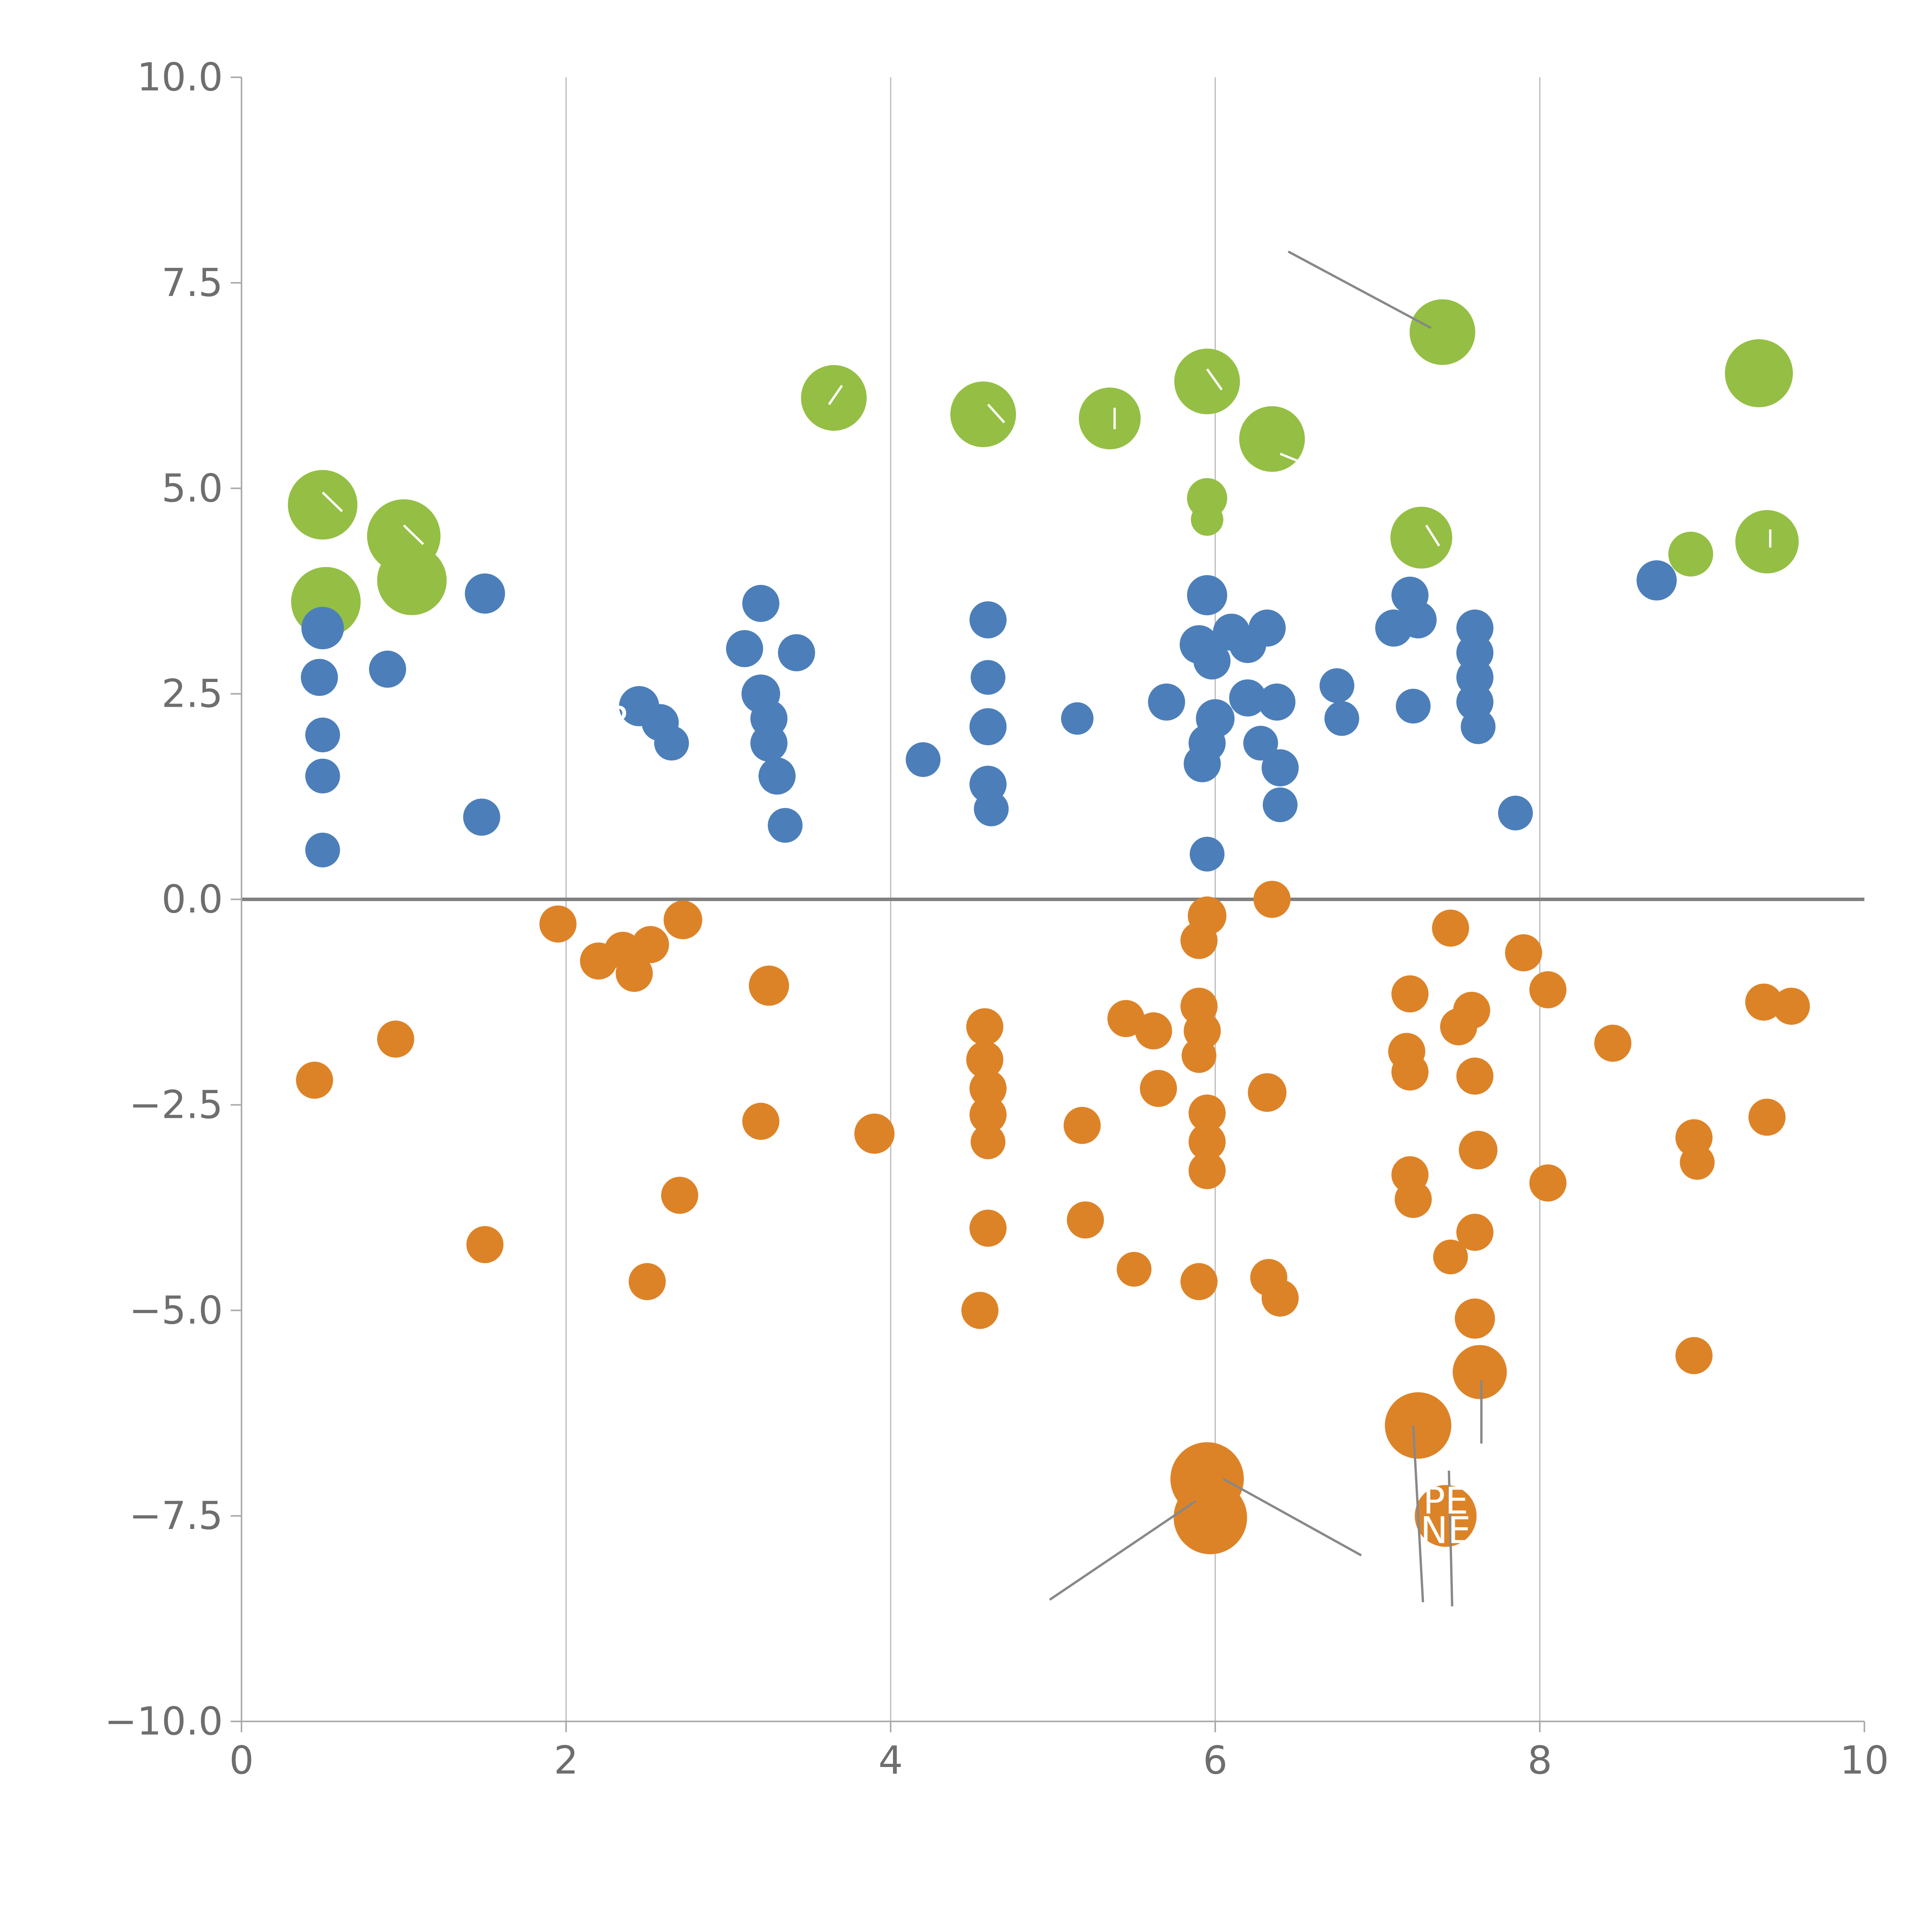 Image resolution: width=1932 pixels, height=1932 pixels. Describe the element at coordinates (176, 1516) in the screenshot. I see `y-tick-label: −7.5` at that location.